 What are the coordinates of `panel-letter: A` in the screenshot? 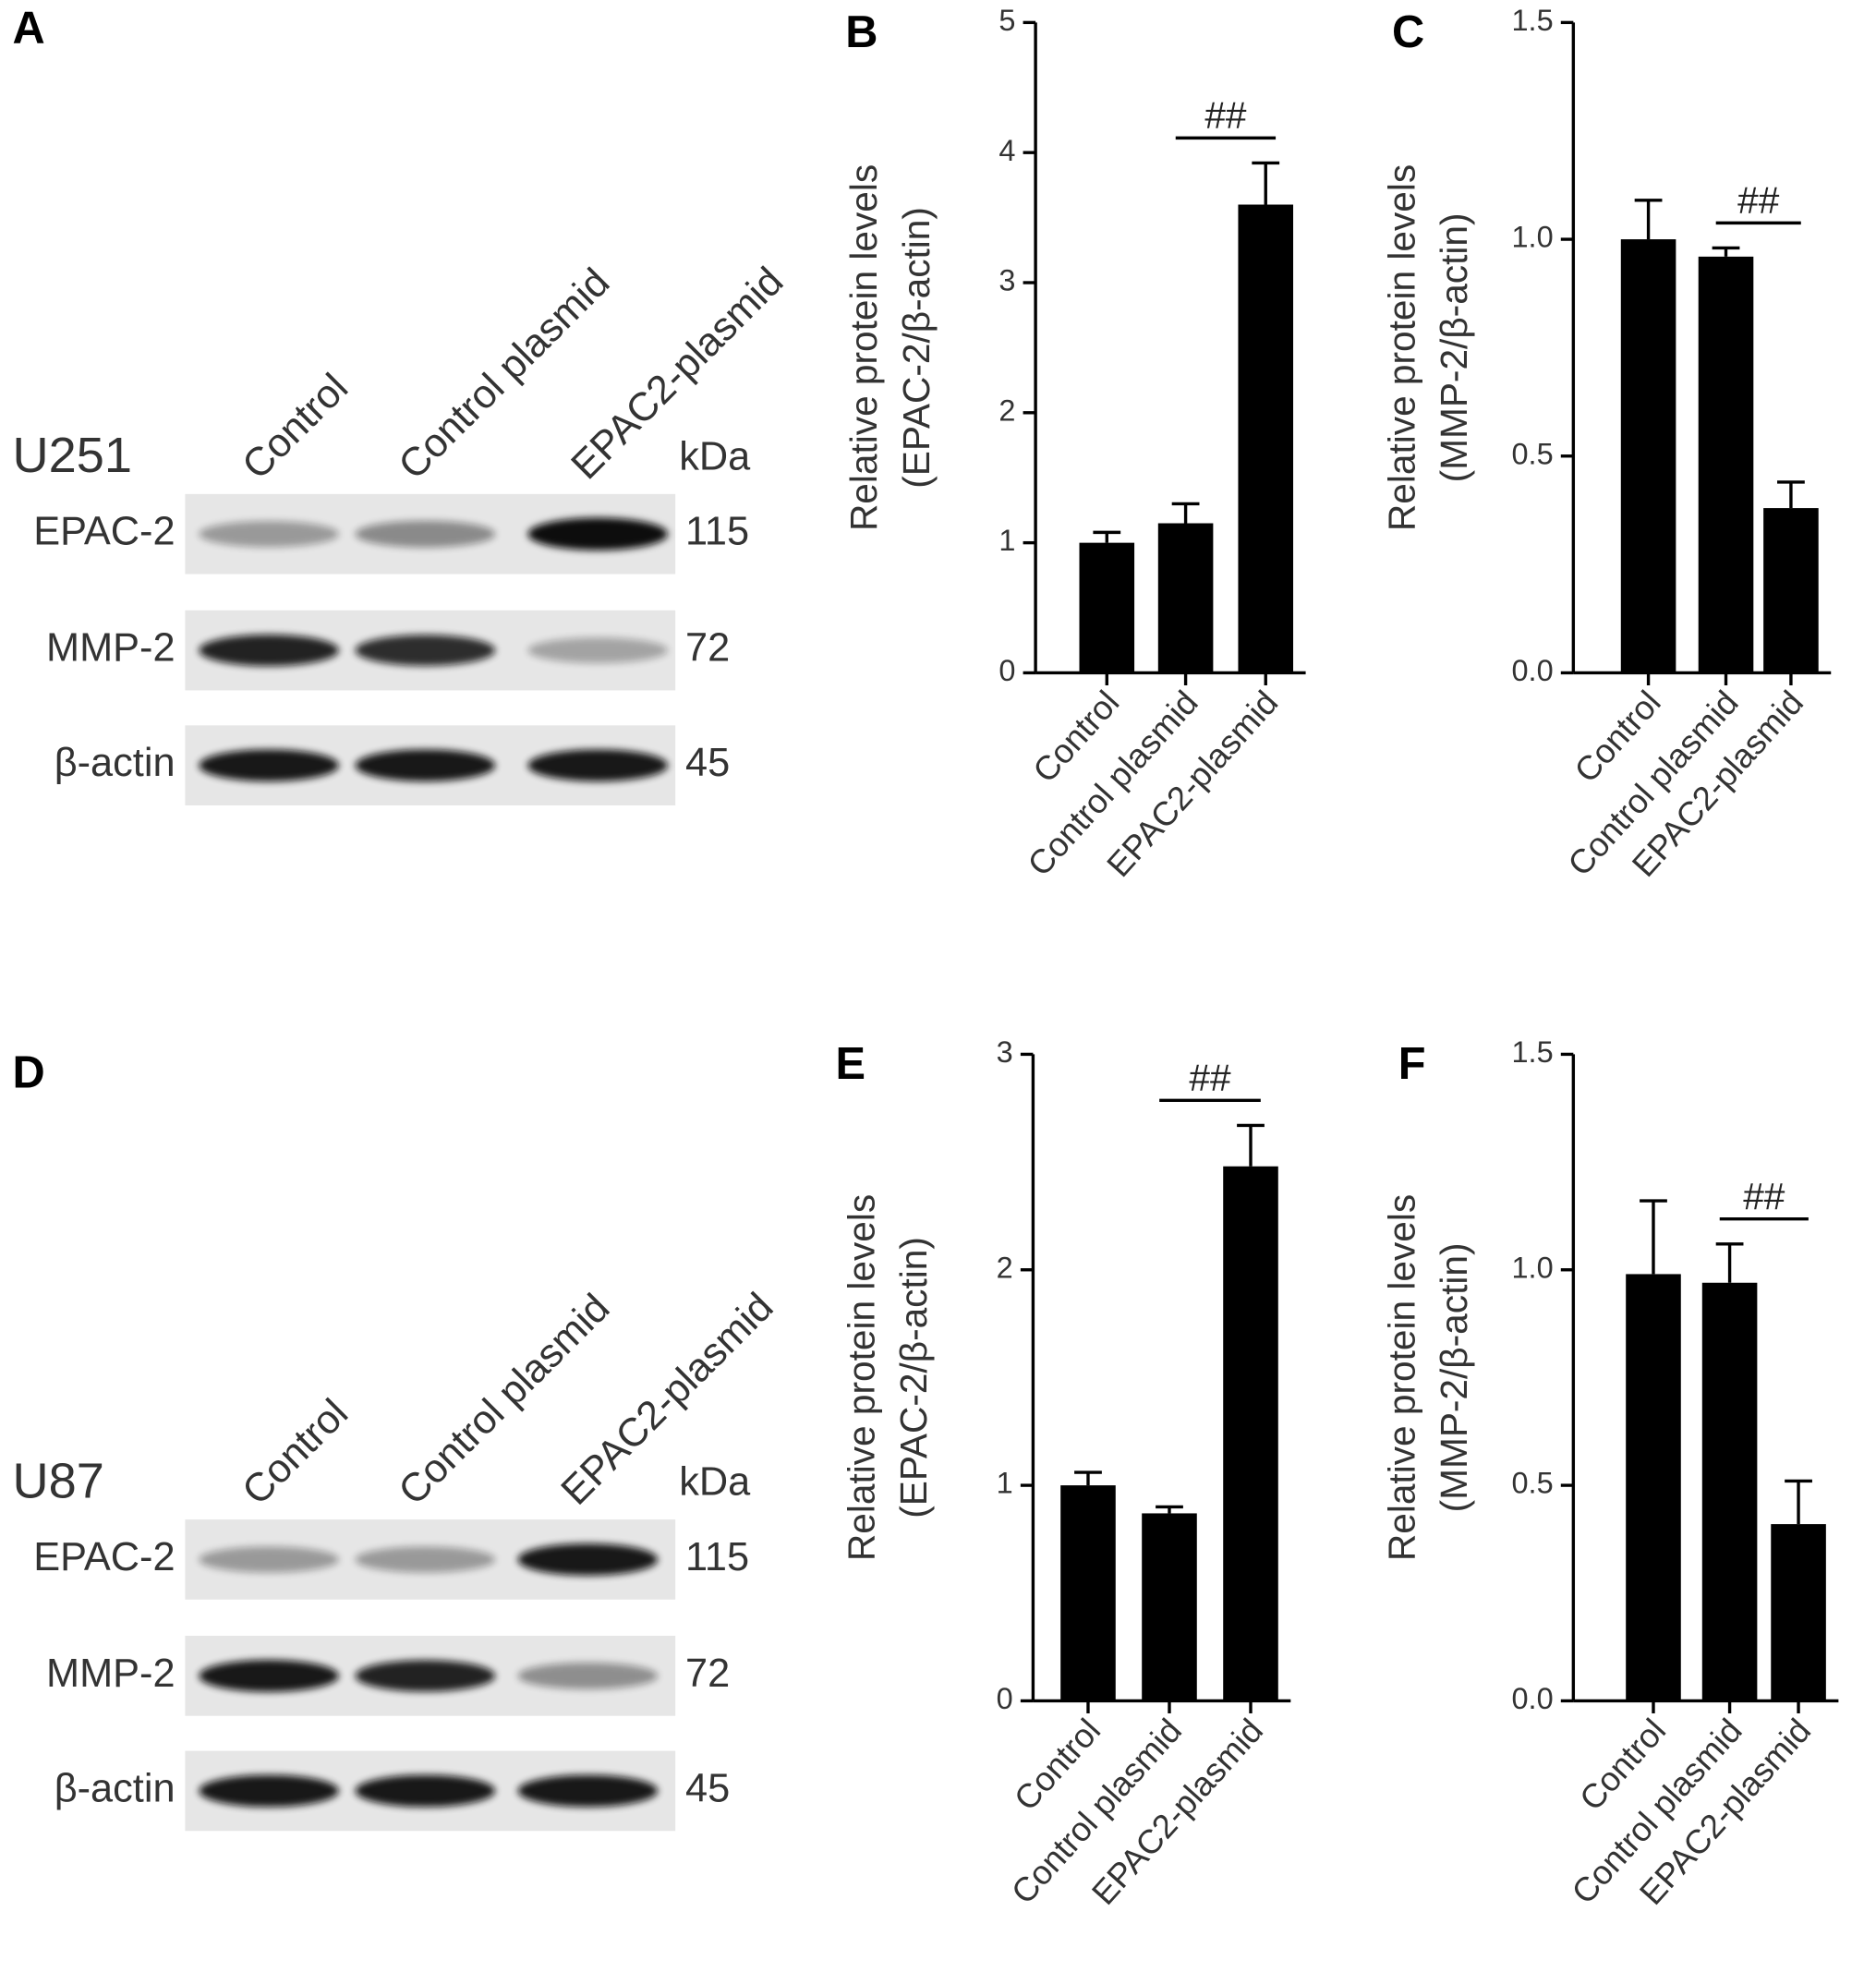 It's located at (29, 29).